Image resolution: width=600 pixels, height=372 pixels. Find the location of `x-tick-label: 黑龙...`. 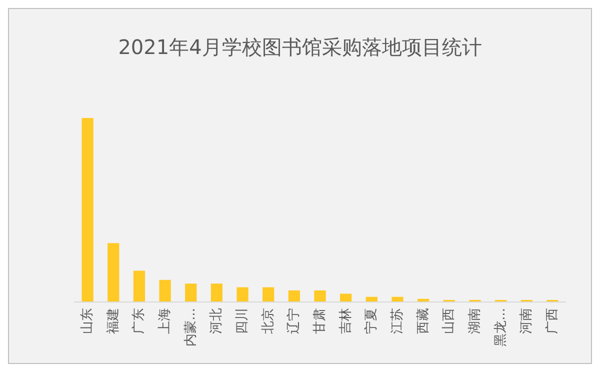

x-tick-label: 黑龙... is located at coordinates (500, 327).